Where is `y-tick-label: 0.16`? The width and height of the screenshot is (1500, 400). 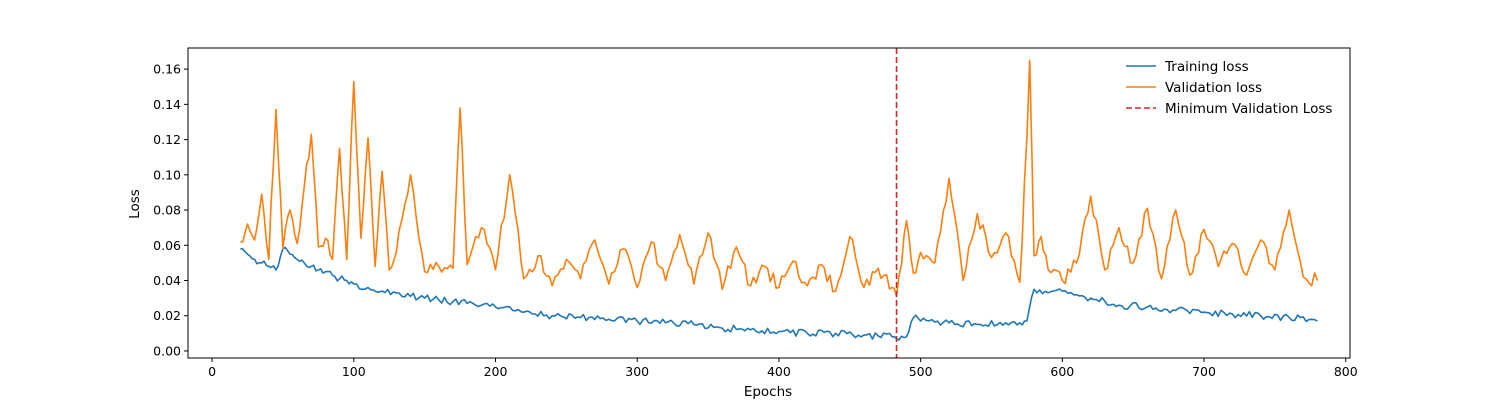
y-tick-label: 0.16 is located at coordinates (167, 69).